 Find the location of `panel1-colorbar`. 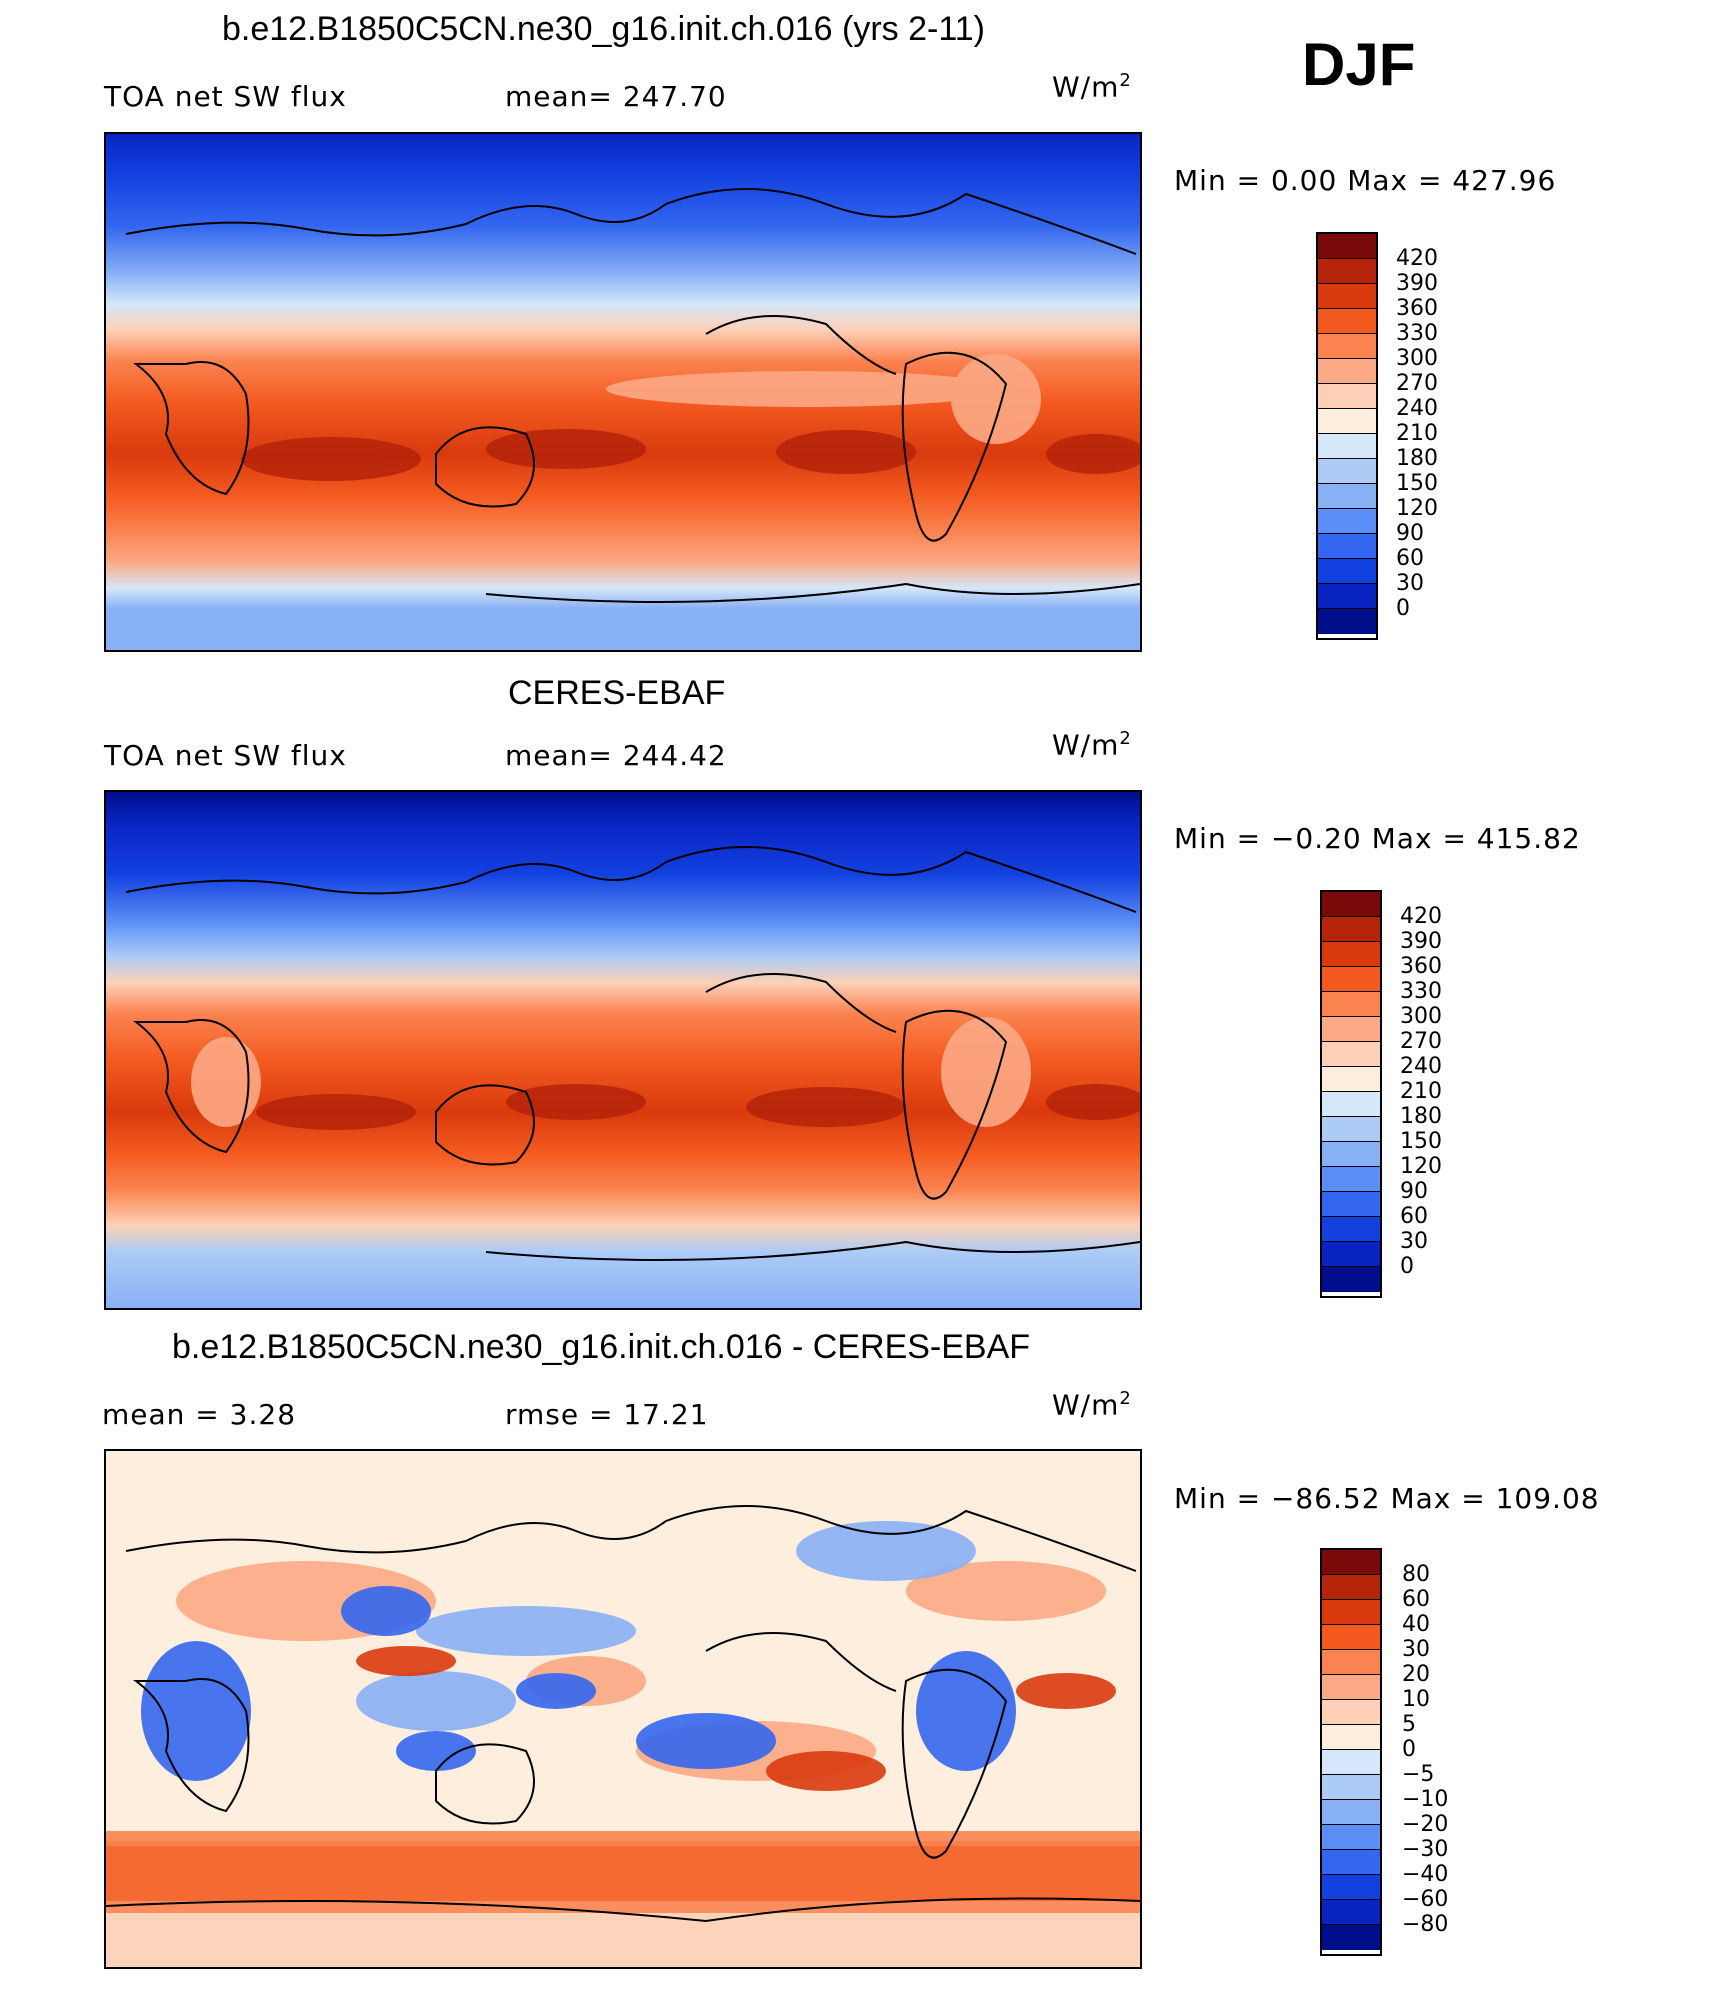

panel1-colorbar is located at coordinates (1347, 436).